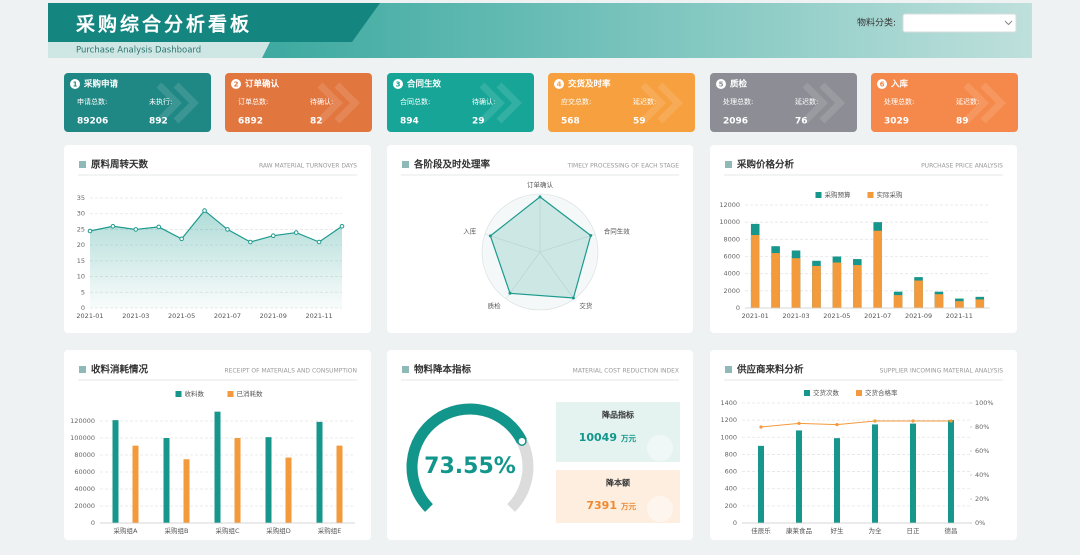  I want to click on y-tick-label: 60000, so click(84, 472).